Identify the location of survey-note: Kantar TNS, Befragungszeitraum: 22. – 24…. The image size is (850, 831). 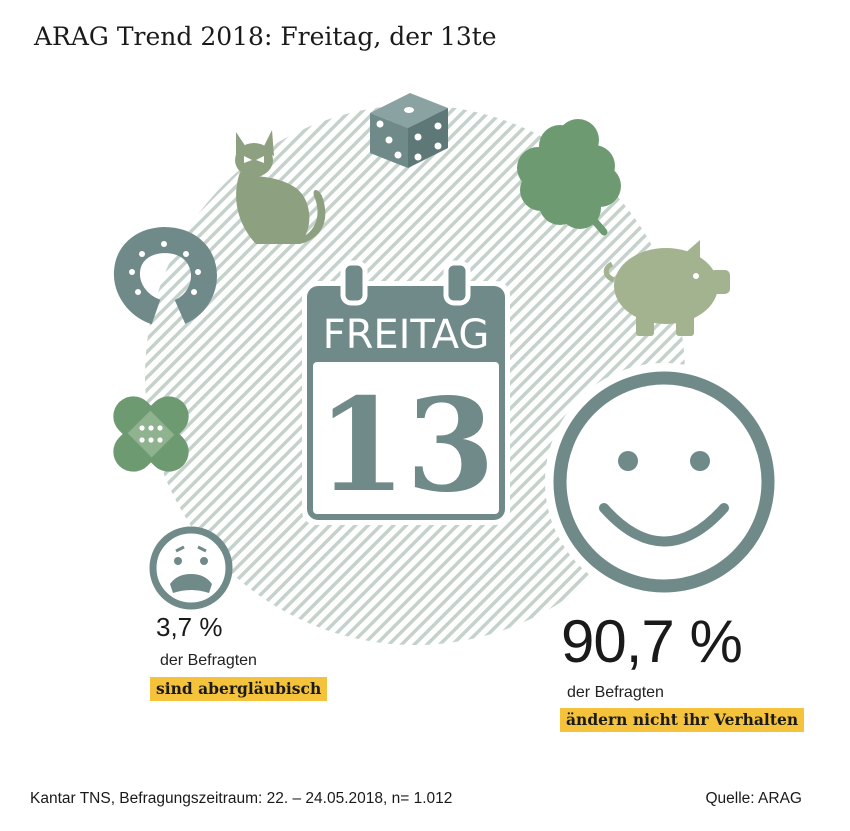
(241, 798).